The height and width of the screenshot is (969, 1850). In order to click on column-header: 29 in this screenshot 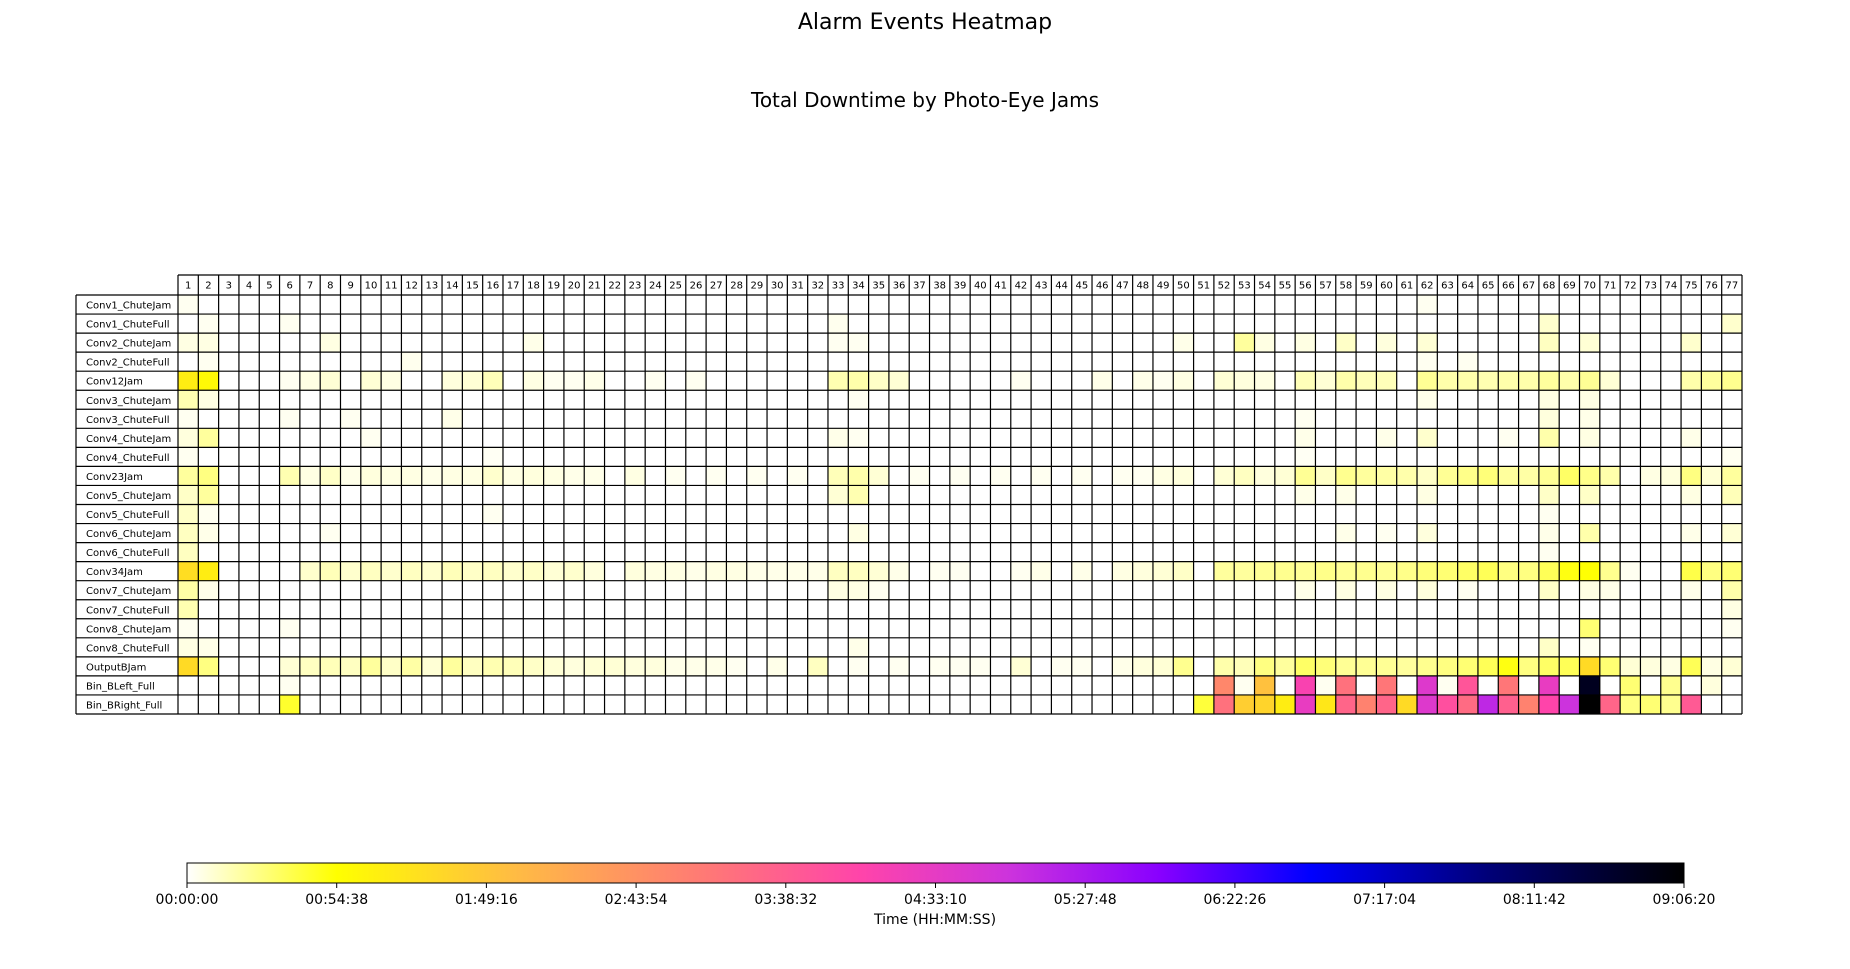, I will do `click(757, 286)`.